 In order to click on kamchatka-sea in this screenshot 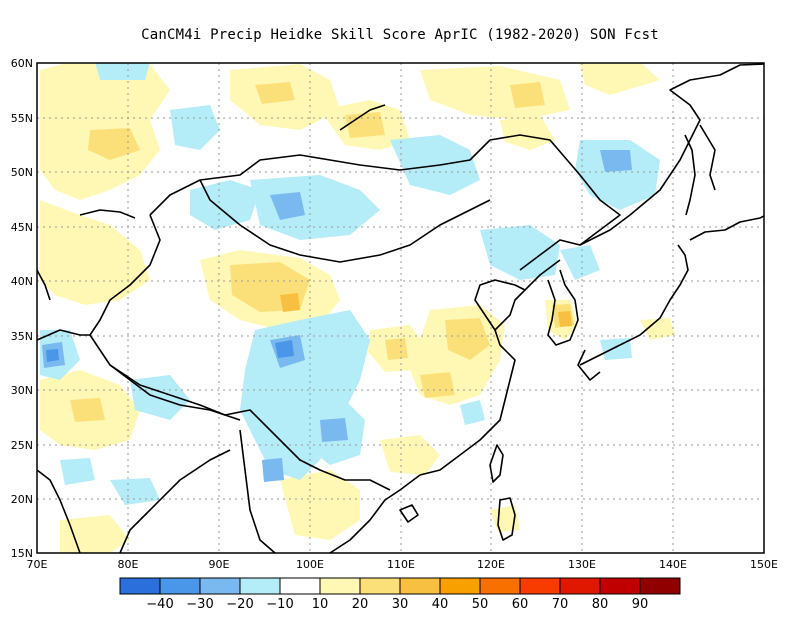, I will do `click(707, 157)`.